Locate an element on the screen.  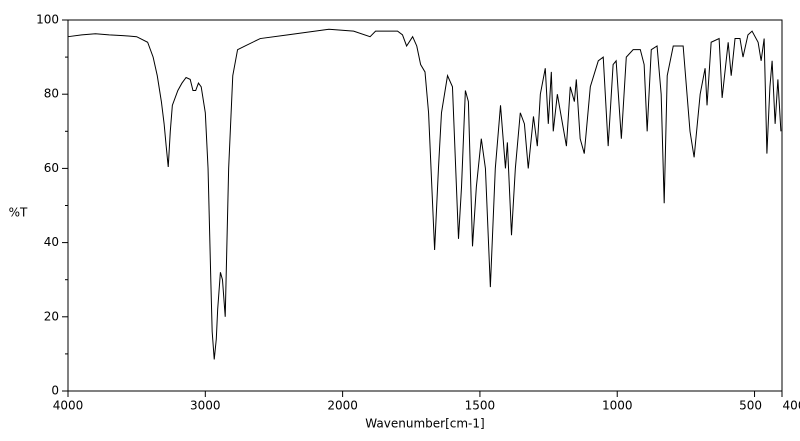
x-tick-label: 2000 is located at coordinates (342, 406).